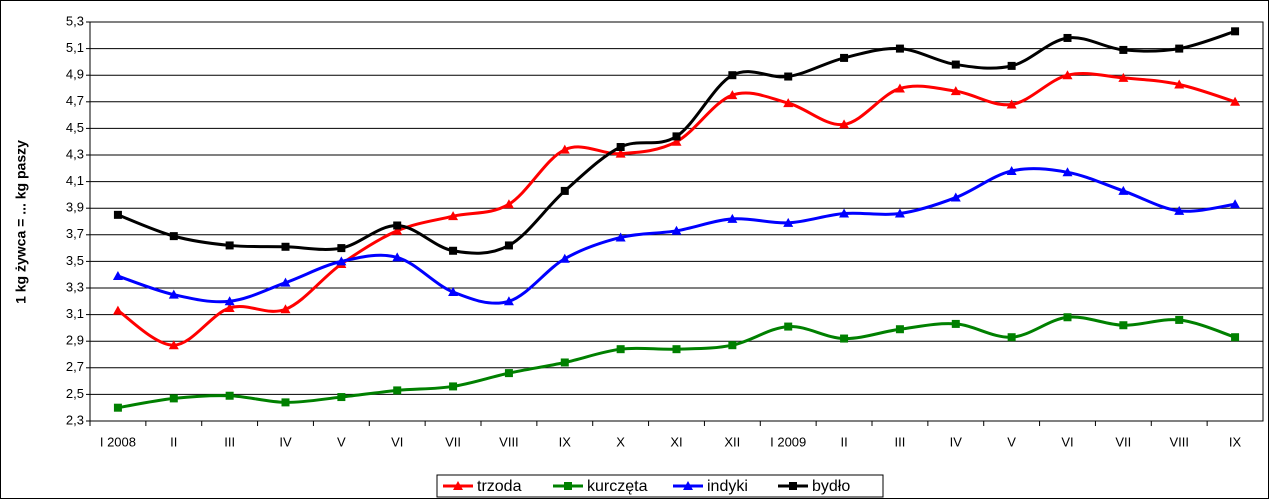 This screenshot has width=1269, height=499. What do you see at coordinates (75, 393) in the screenshot?
I see `y-tick-label: 2,5` at bounding box center [75, 393].